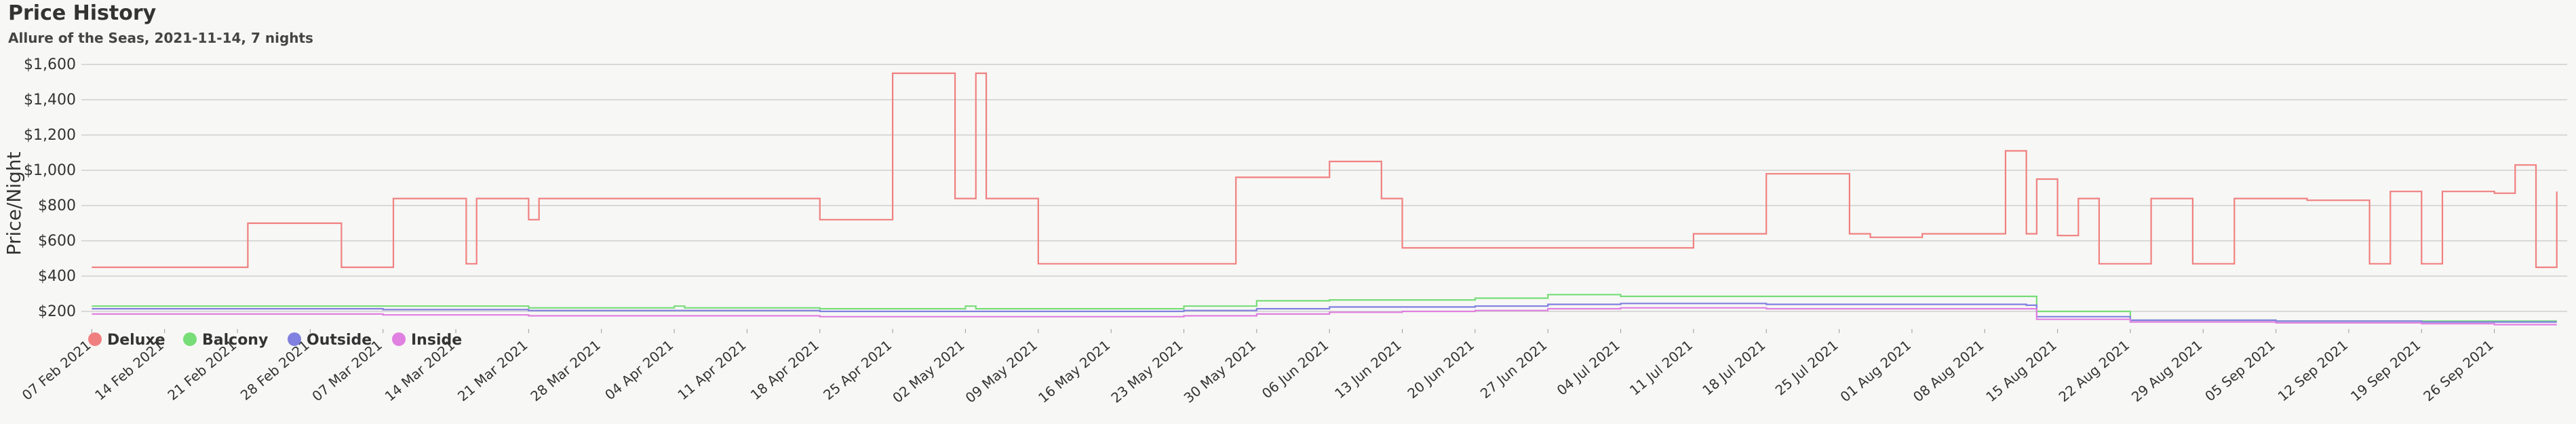 The width and height of the screenshot is (2576, 424). What do you see at coordinates (565, 370) in the screenshot?
I see `x-tick-label: 28 Mar 2021` at bounding box center [565, 370].